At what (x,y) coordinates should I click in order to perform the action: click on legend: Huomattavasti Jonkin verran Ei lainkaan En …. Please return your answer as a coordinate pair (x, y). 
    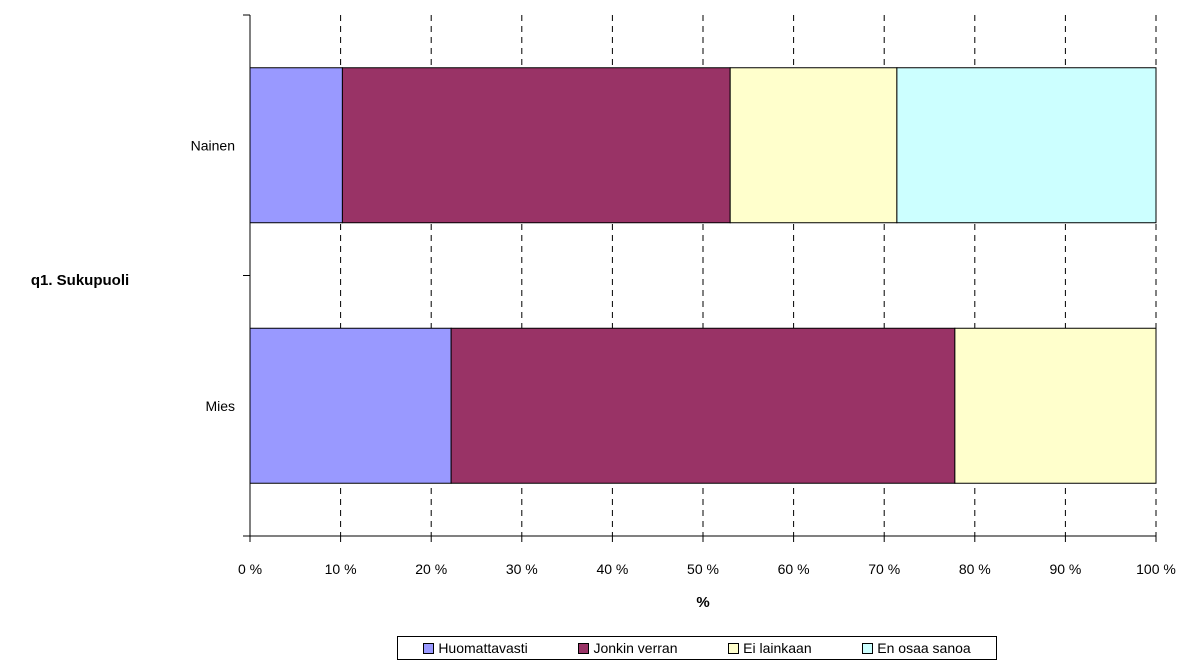
    Looking at the image, I should click on (697, 648).